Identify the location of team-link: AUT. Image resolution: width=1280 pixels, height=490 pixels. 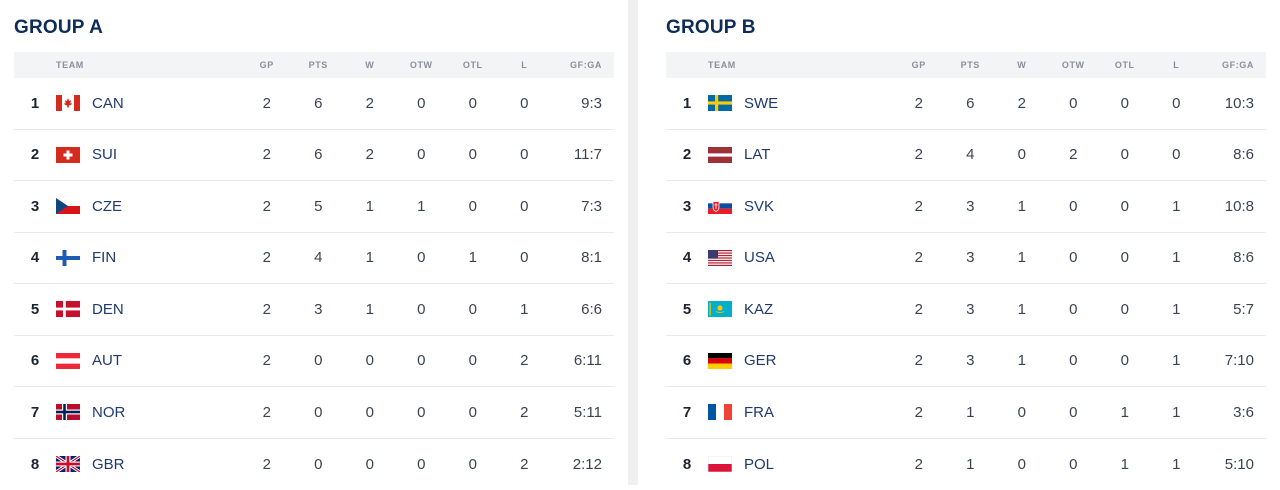
(166, 360).